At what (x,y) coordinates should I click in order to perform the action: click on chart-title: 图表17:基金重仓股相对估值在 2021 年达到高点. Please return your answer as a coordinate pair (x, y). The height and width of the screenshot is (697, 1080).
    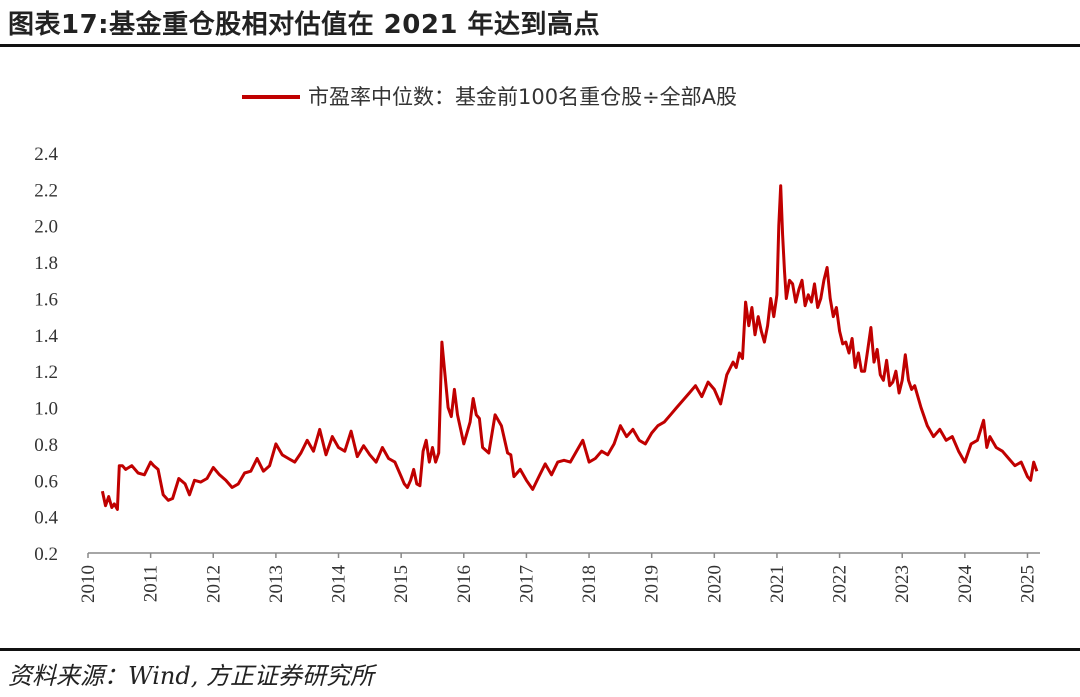
    Looking at the image, I should click on (304, 25).